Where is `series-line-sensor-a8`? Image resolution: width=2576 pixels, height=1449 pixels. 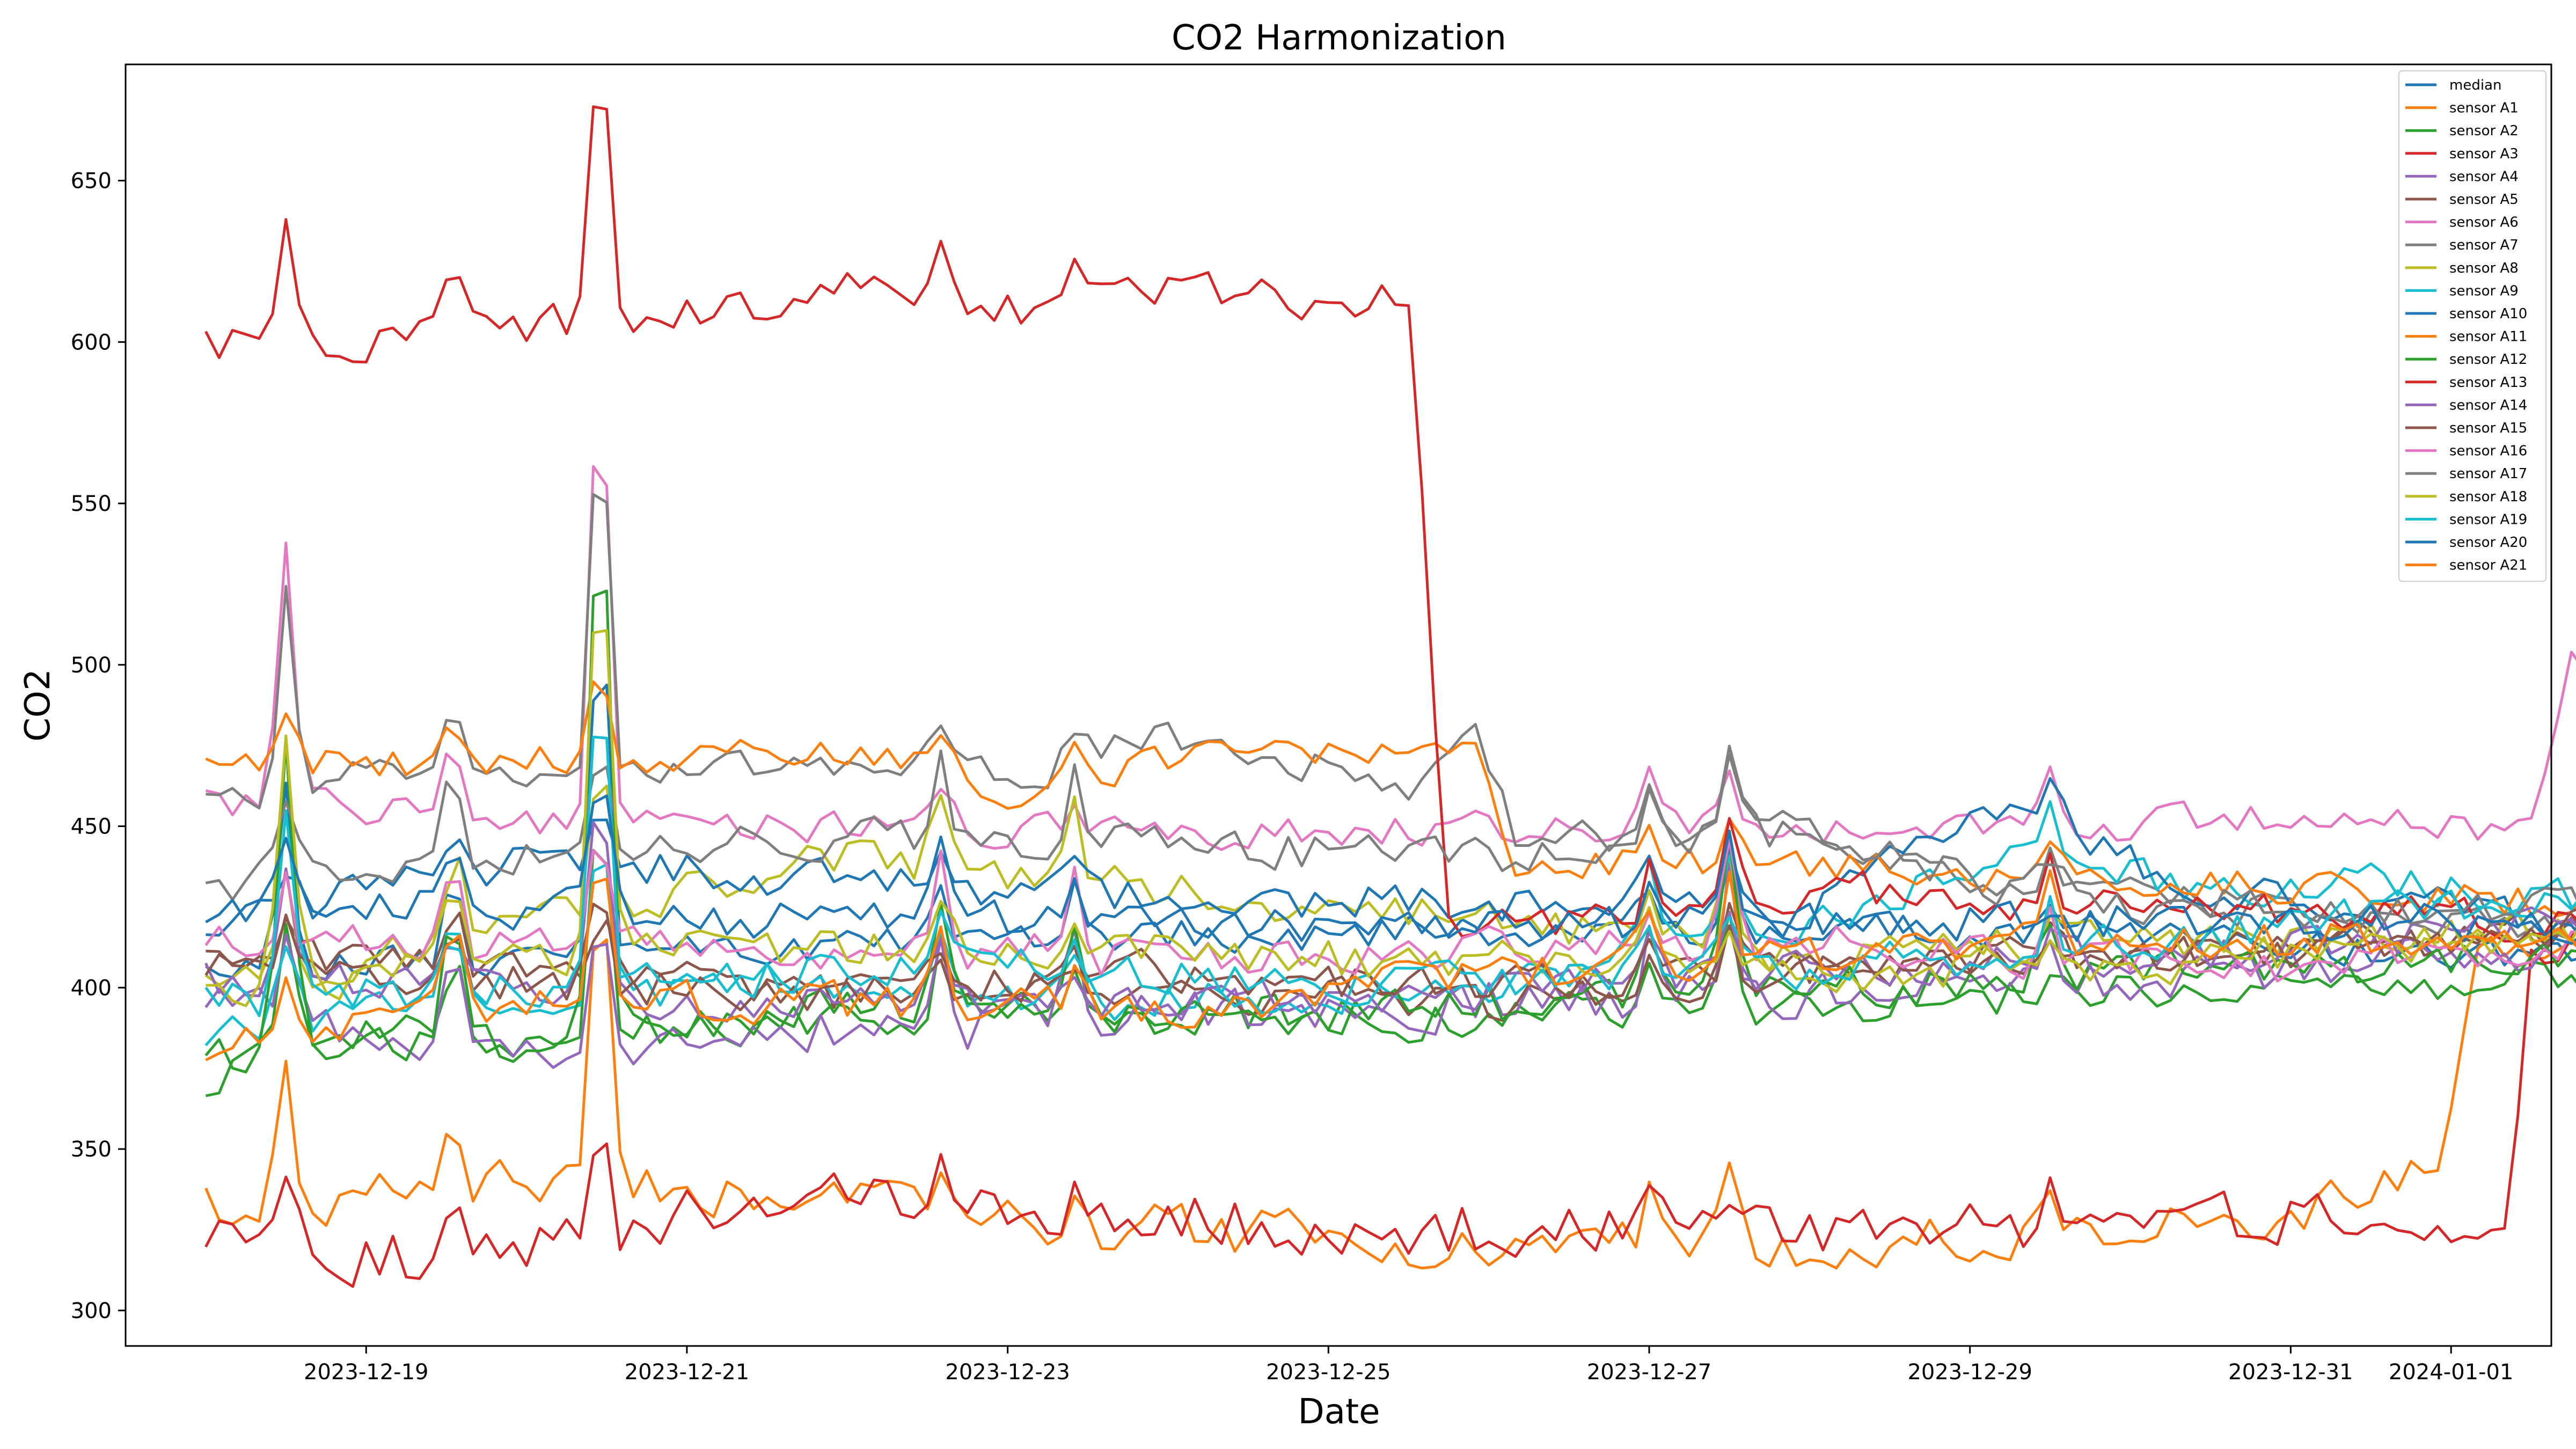 series-line-sensor-a8 is located at coordinates (1390, 887).